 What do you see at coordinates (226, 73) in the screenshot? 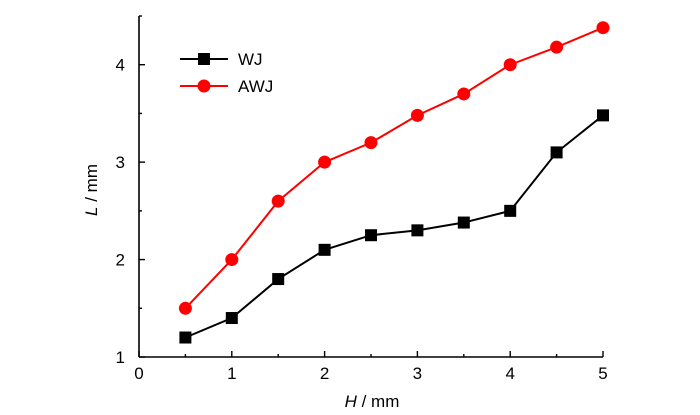
I see `legend: WJ AWJ` at bounding box center [226, 73].